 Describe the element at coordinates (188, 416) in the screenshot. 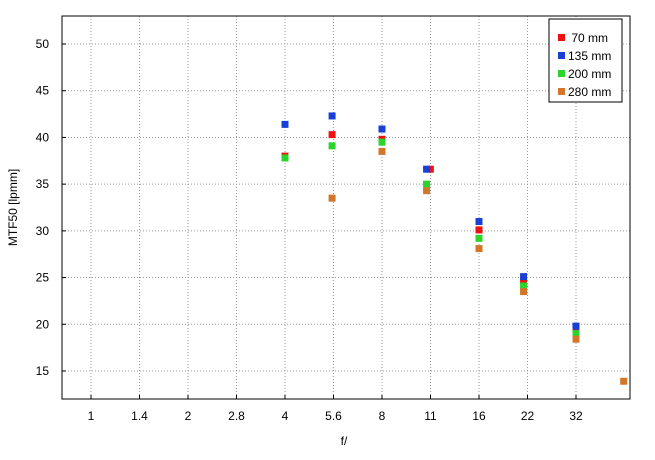

I see `x-tick-label: 2` at that location.